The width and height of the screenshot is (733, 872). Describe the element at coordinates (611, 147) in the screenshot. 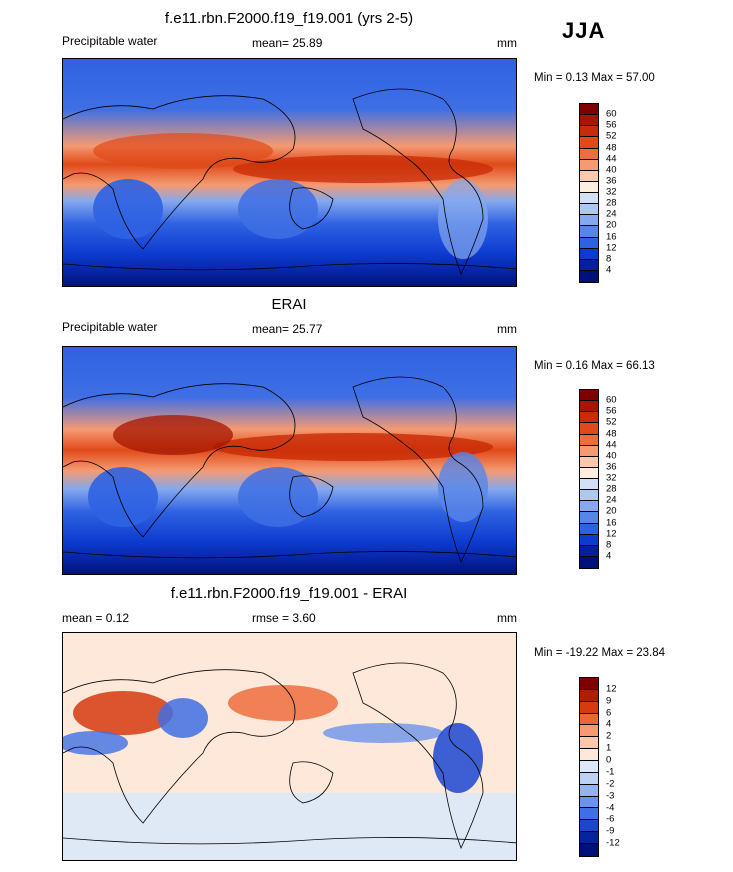

I see `colorbar-tick-label: 48` at that location.